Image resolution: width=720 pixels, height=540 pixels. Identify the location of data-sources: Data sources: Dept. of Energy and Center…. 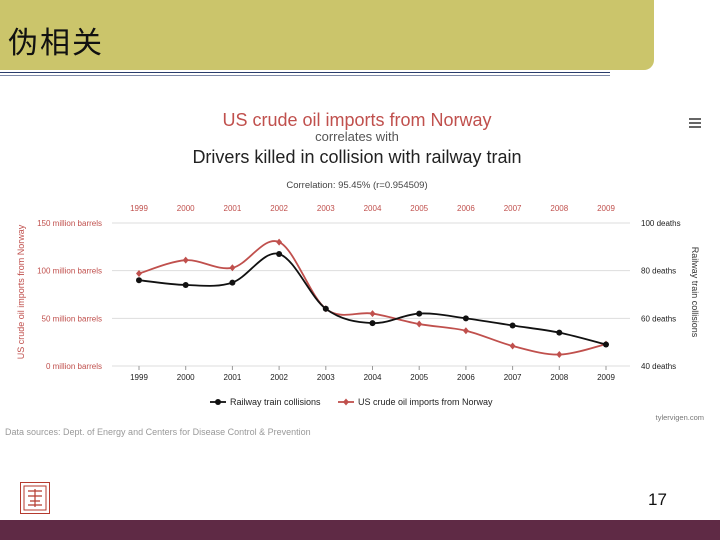
(158, 432).